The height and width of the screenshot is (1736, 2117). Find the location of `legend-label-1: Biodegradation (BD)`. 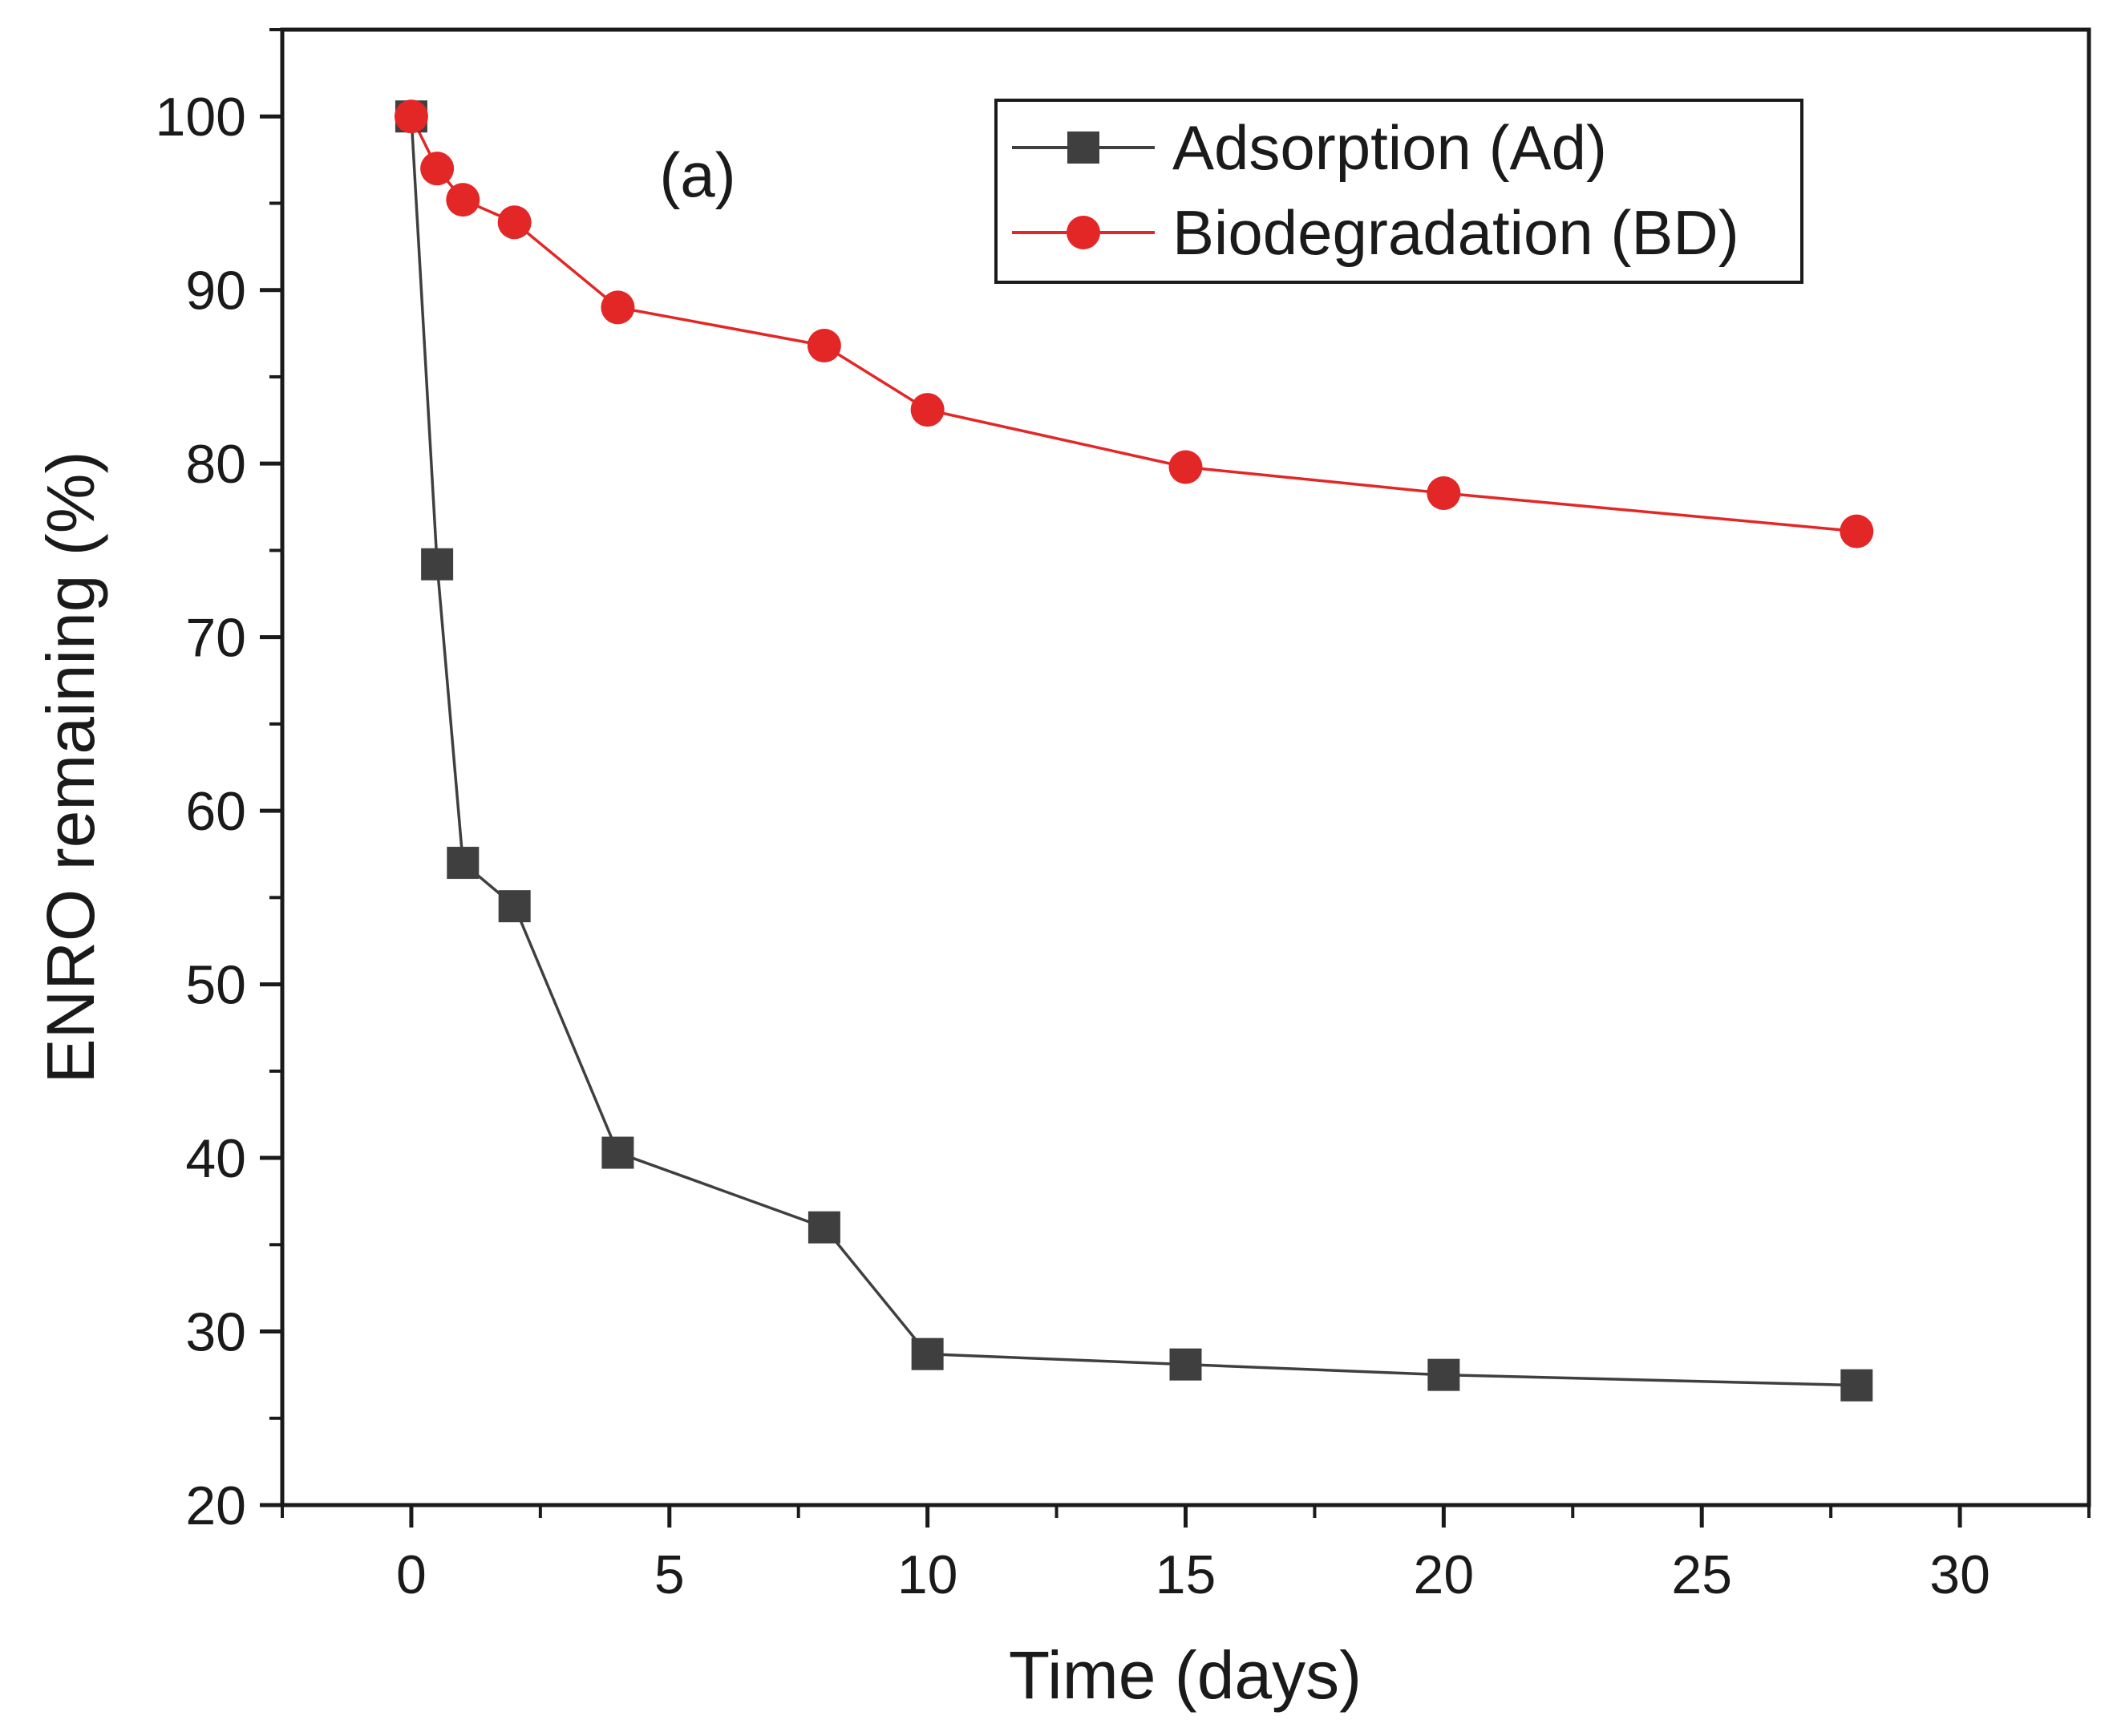

legend-label-1: Biodegradation (BD) is located at coordinates (1455, 233).